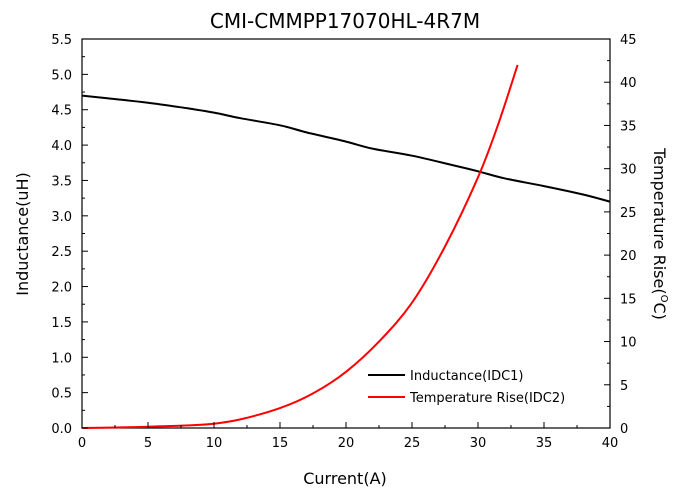 This screenshot has height=492, width=690. What do you see at coordinates (478, 443) in the screenshot?
I see `x-tick-label: 30` at bounding box center [478, 443].